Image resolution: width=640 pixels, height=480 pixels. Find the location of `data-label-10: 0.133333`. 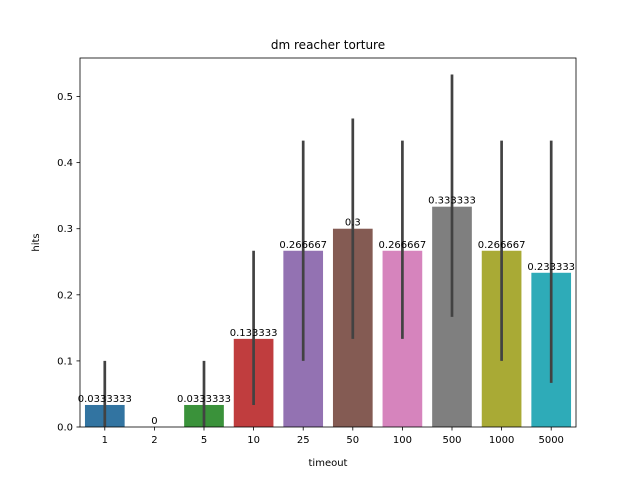

data-label-10: 0.133333 is located at coordinates (254, 333).